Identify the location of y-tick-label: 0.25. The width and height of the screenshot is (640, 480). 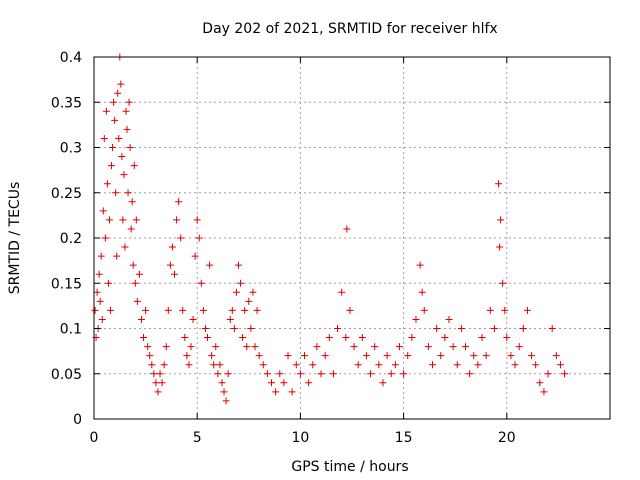
(66, 194).